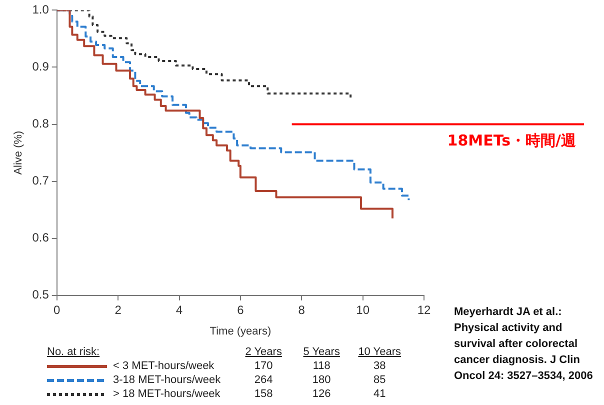 The width and height of the screenshot is (604, 405). I want to click on x-tick-label: 4, so click(179, 309).